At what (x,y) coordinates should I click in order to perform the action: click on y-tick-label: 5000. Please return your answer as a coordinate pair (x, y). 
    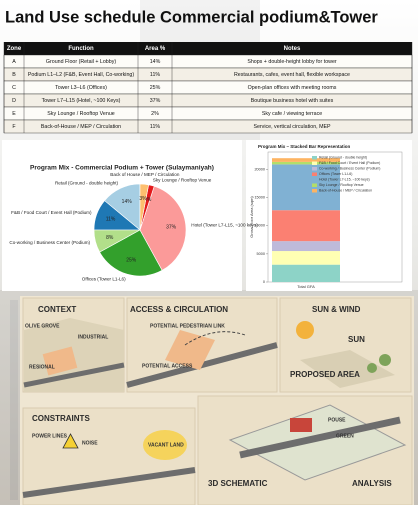
    Looking at the image, I should click on (261, 254).